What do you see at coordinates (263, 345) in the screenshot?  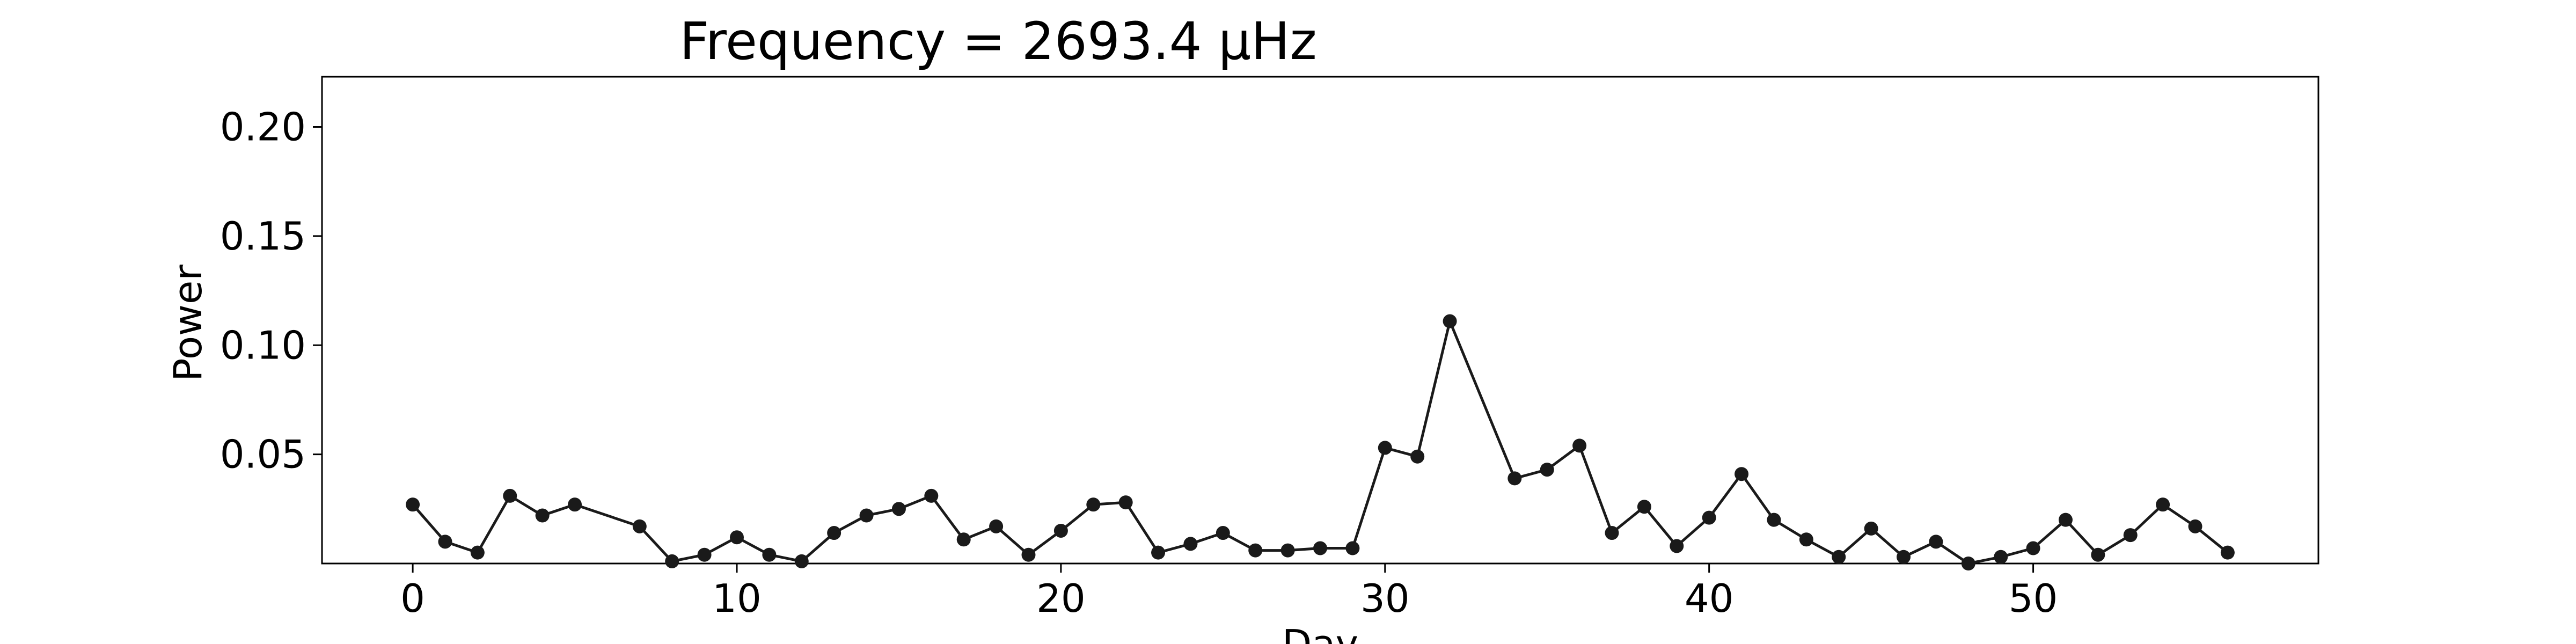 I see `y-tick-label: 0.10` at bounding box center [263, 345].